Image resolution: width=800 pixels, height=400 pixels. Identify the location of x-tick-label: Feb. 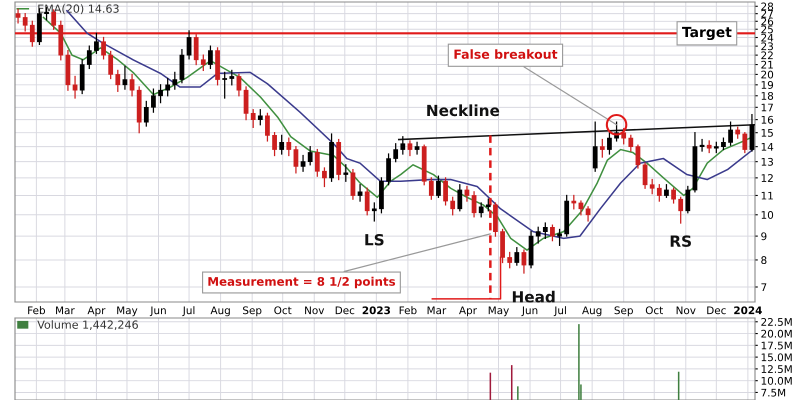
(37, 310).